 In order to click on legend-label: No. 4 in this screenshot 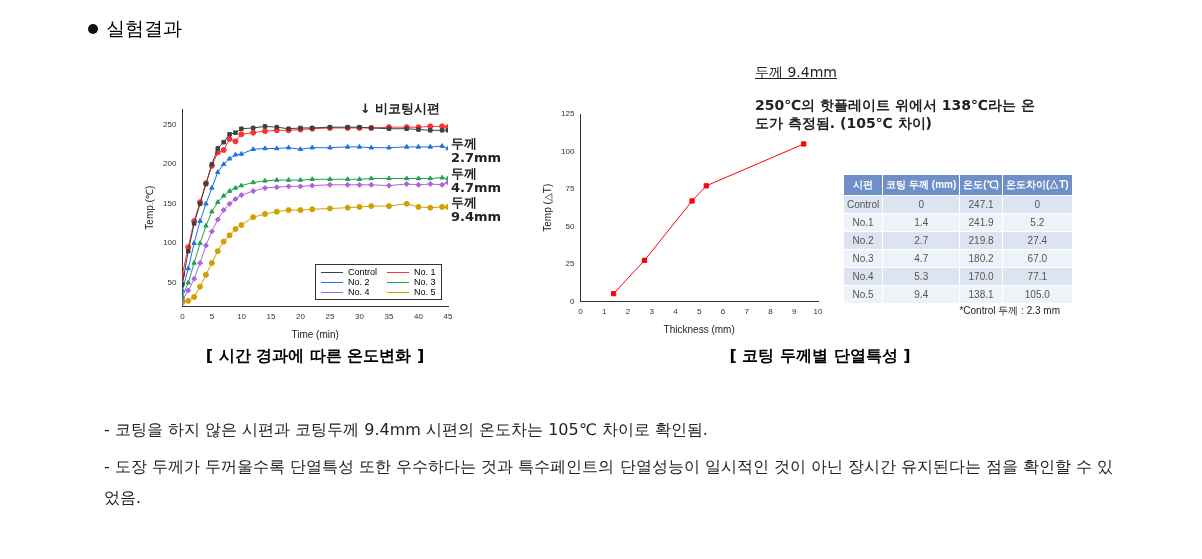, I will do `click(359, 292)`.